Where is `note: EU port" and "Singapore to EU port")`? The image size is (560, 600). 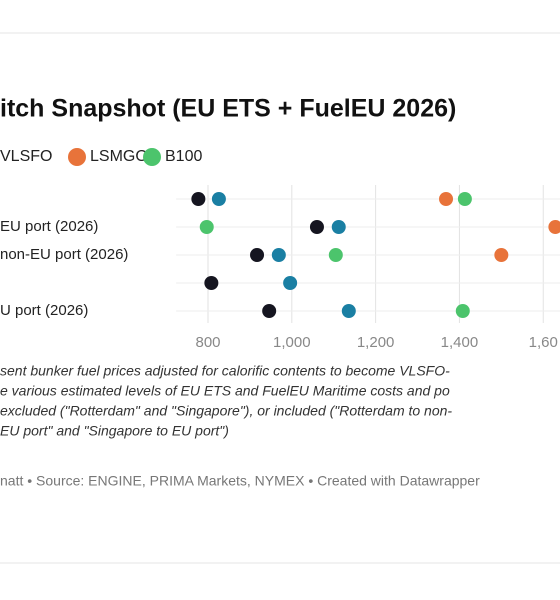 note: EU port" and "Singapore to EU port") is located at coordinates (114, 431).